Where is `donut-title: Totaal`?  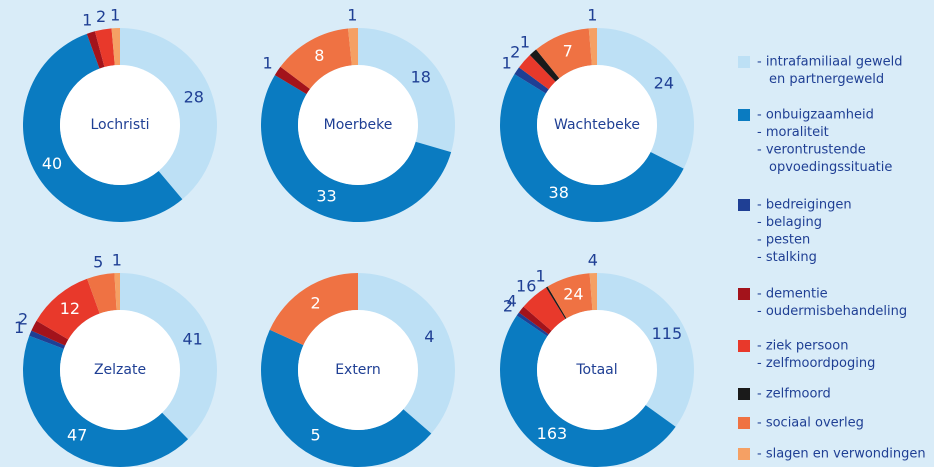 donut-title: Totaal is located at coordinates (596, 370).